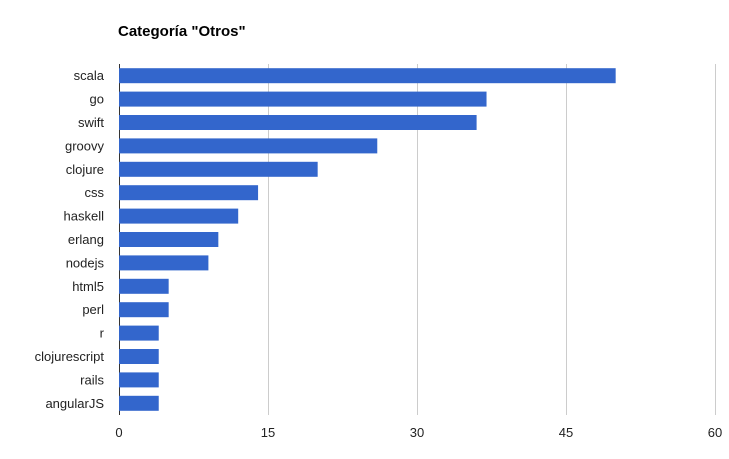 This screenshot has height=459, width=729. Describe the element at coordinates (74, 403) in the screenshot. I see `category-label: angularJS` at that location.